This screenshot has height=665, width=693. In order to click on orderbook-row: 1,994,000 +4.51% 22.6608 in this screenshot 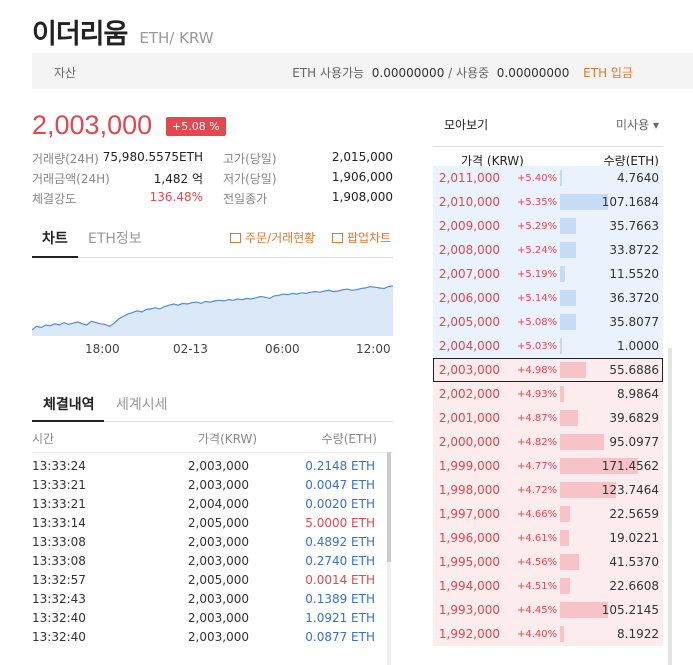, I will do `click(548, 586)`.